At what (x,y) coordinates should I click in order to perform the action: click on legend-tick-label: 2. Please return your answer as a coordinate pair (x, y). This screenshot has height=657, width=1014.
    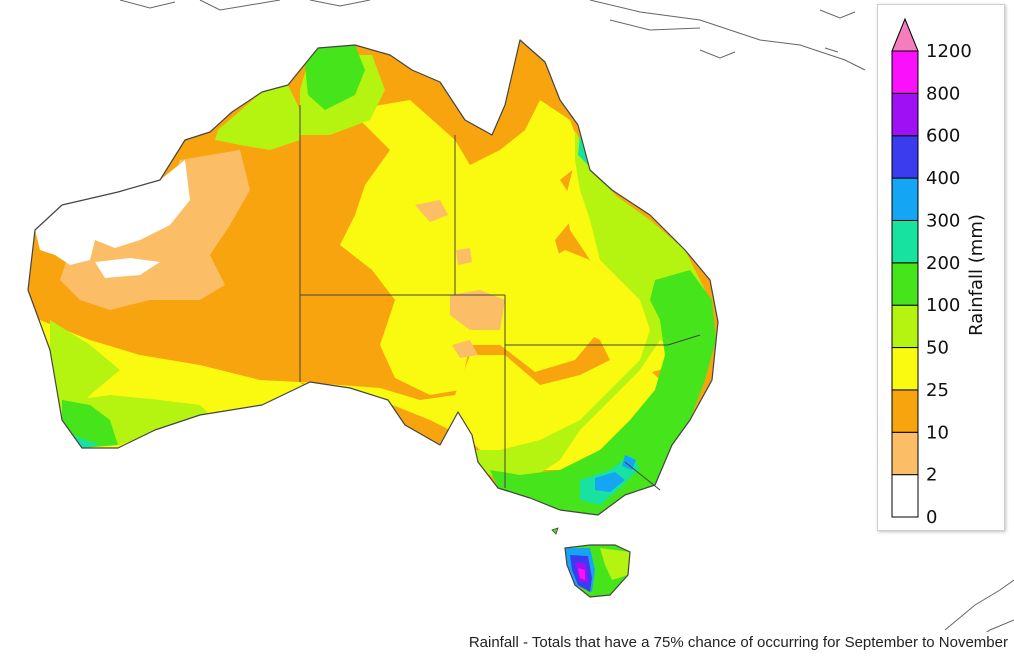
    Looking at the image, I should click on (931, 475).